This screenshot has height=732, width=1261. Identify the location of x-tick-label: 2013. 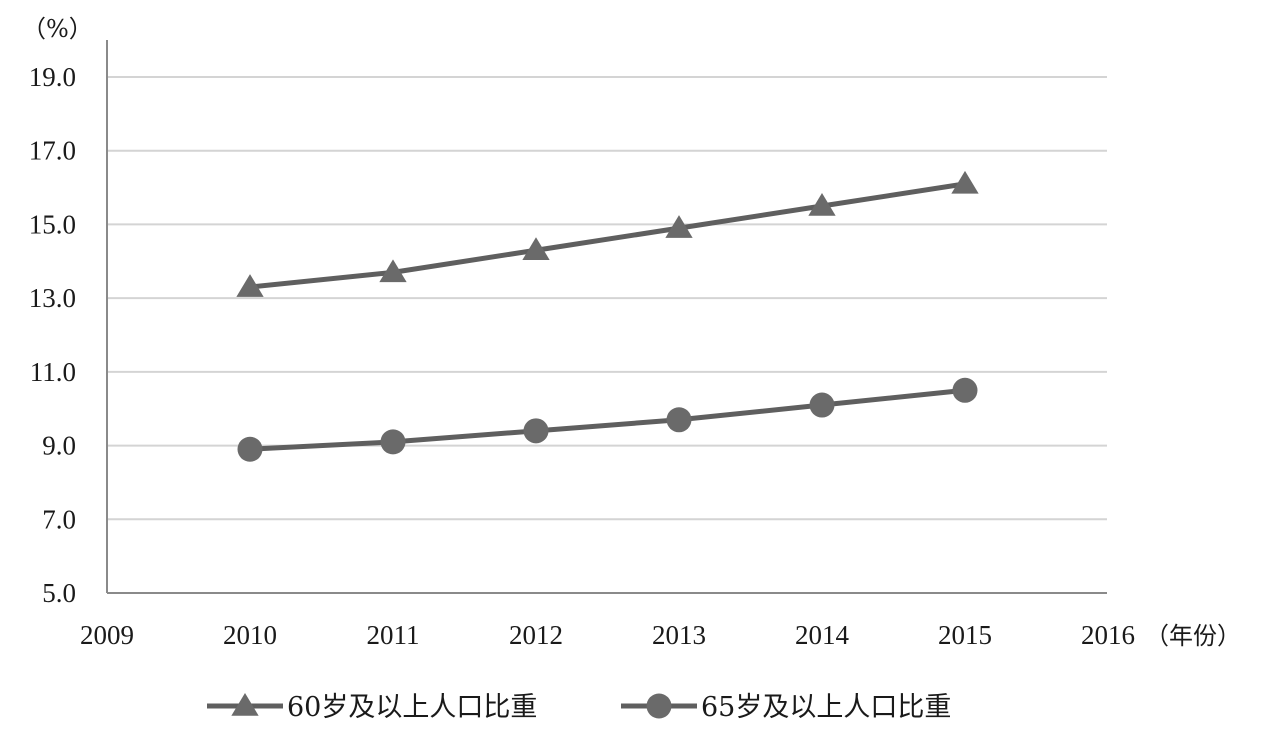
(679, 635).